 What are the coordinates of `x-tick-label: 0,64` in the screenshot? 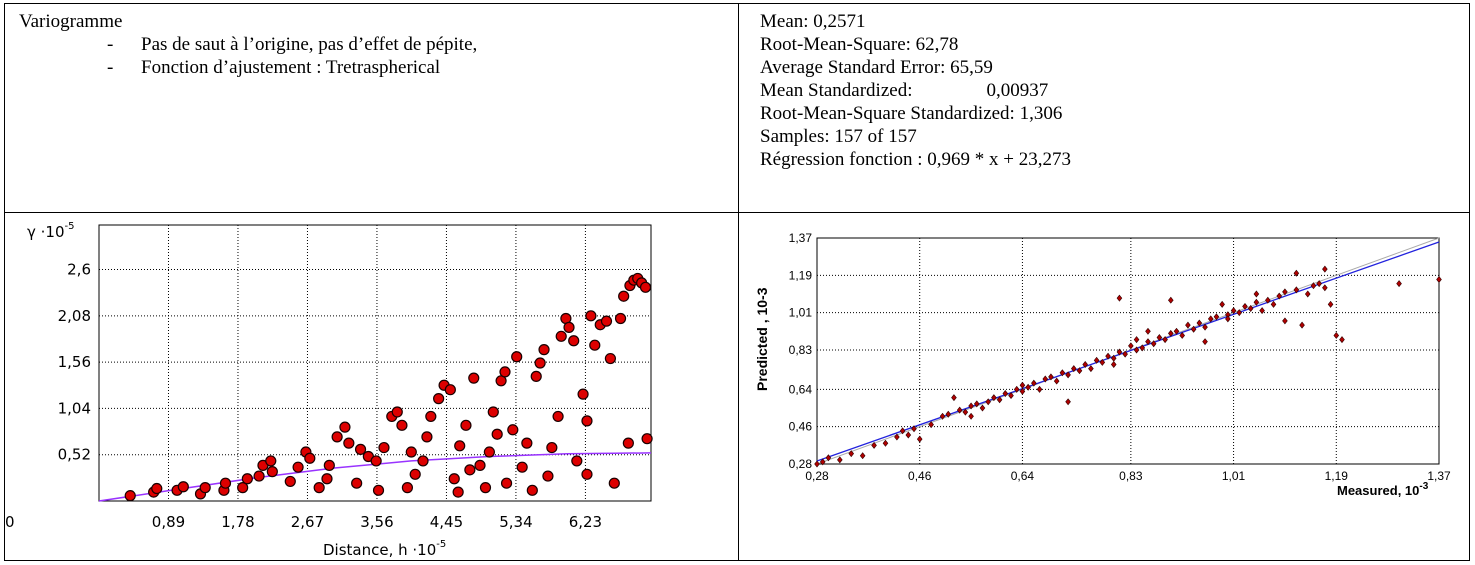 It's located at (1023, 476).